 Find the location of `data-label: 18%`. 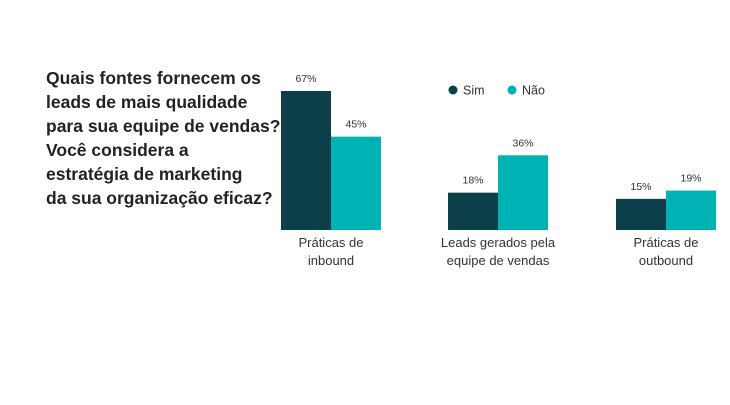

data-label: 18% is located at coordinates (472, 181).